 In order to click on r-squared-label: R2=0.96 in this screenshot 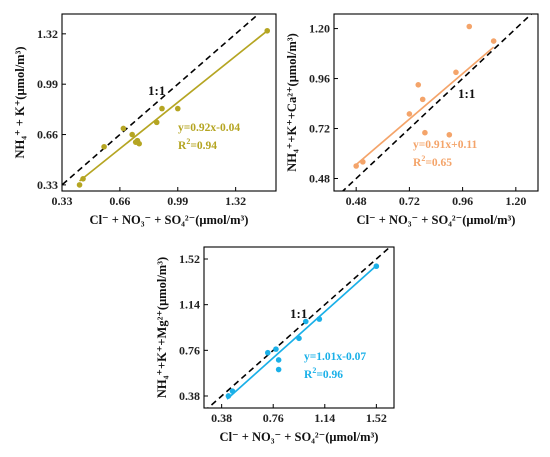, I will do `click(323, 373)`.